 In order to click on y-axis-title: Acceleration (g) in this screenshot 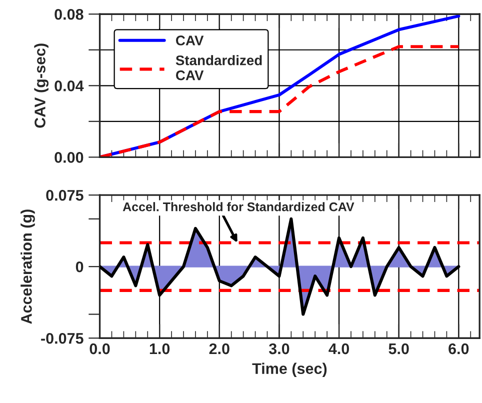, I will do `click(27, 267)`.